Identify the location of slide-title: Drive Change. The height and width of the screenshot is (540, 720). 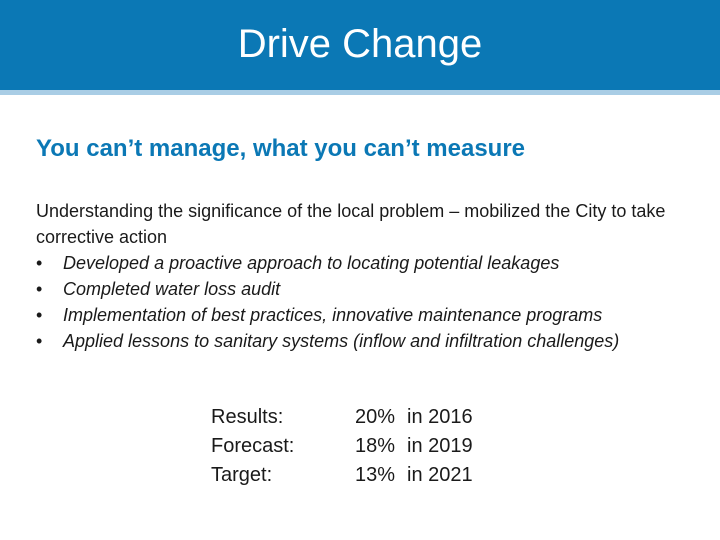
(360, 44).